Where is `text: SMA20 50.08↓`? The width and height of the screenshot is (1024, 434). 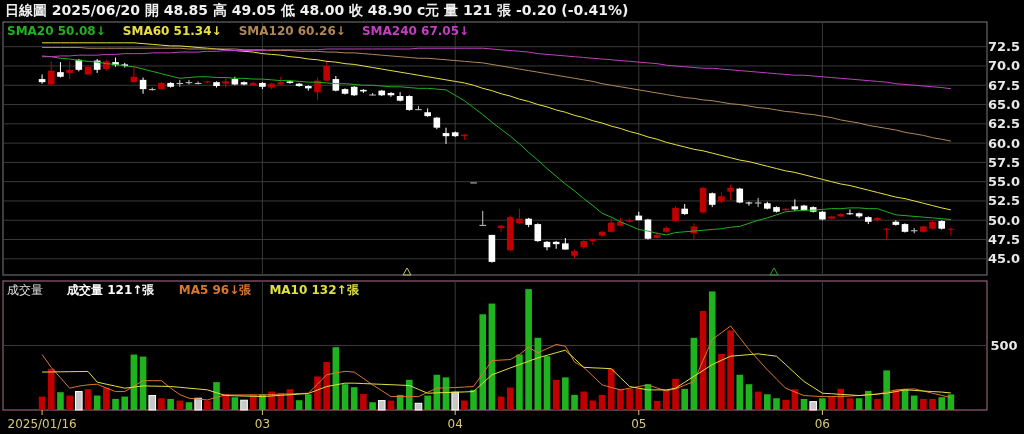 text: SMA20 50.08↓ is located at coordinates (56, 31).